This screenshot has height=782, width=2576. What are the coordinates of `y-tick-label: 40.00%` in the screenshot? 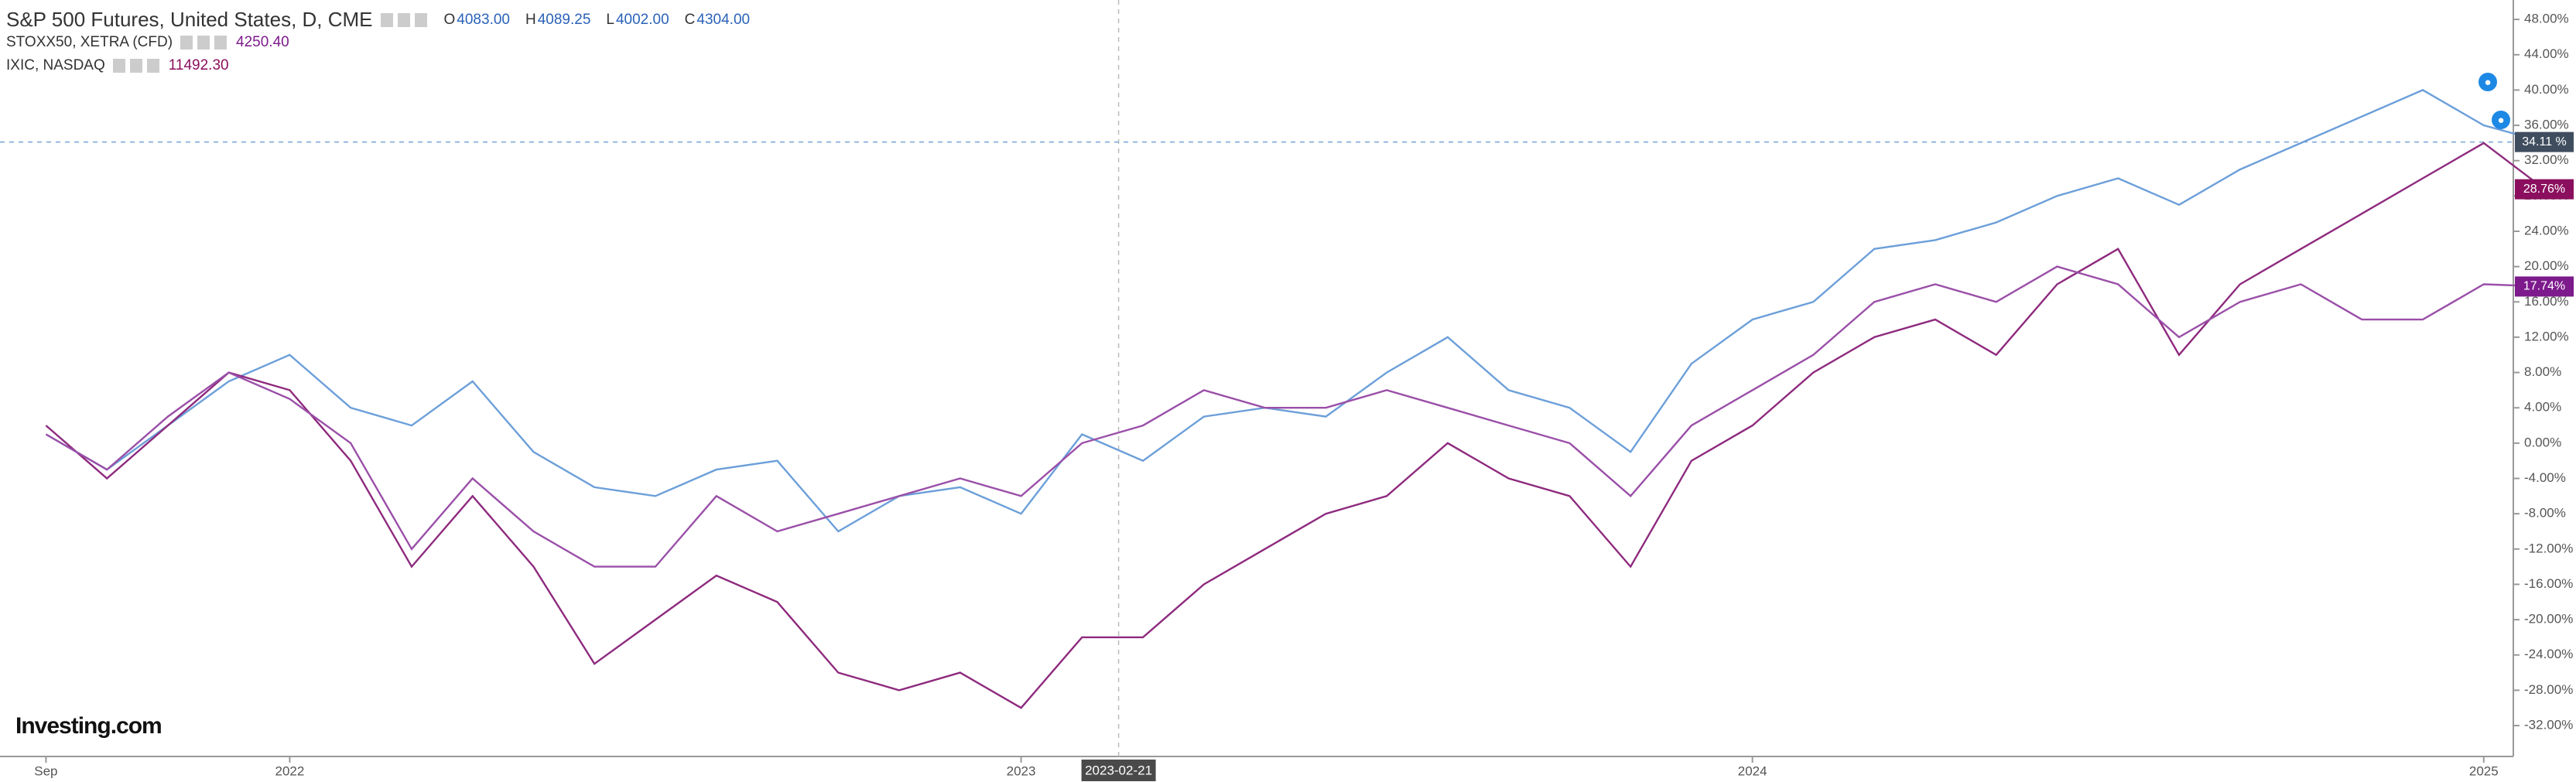 It's located at (2547, 89).